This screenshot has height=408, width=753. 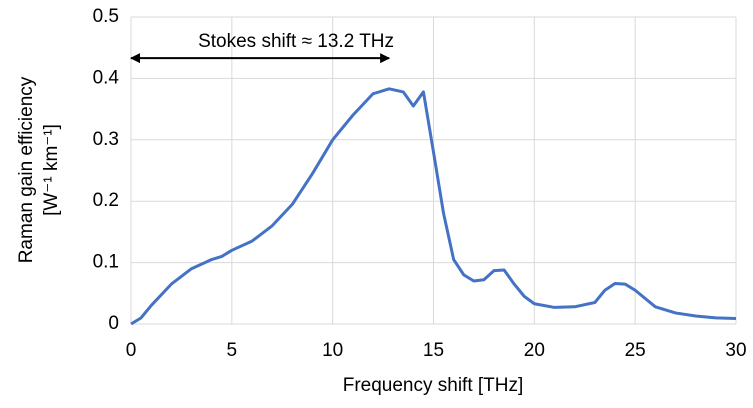 I want to click on y-axis-label: [W⁻¹ km⁻¹], so click(x=51, y=170).